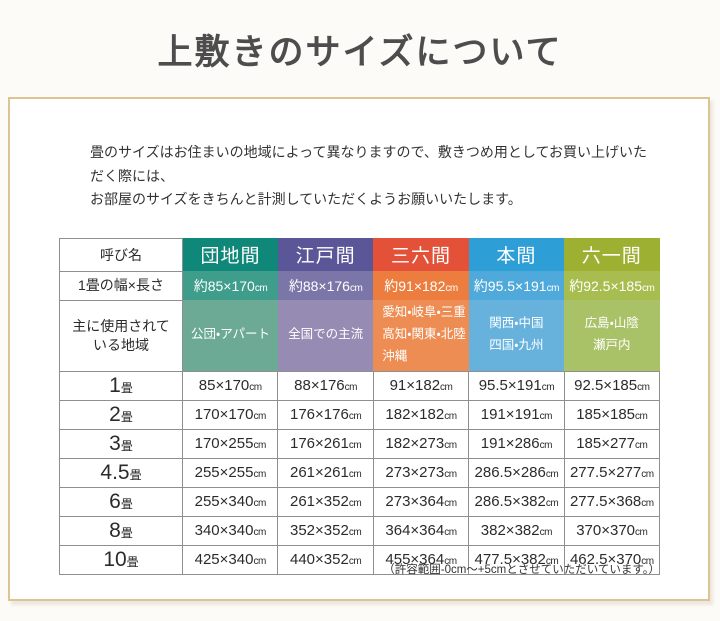 This screenshot has width=720, height=621. I want to click on size-cell: 85×170cm, so click(230, 385).